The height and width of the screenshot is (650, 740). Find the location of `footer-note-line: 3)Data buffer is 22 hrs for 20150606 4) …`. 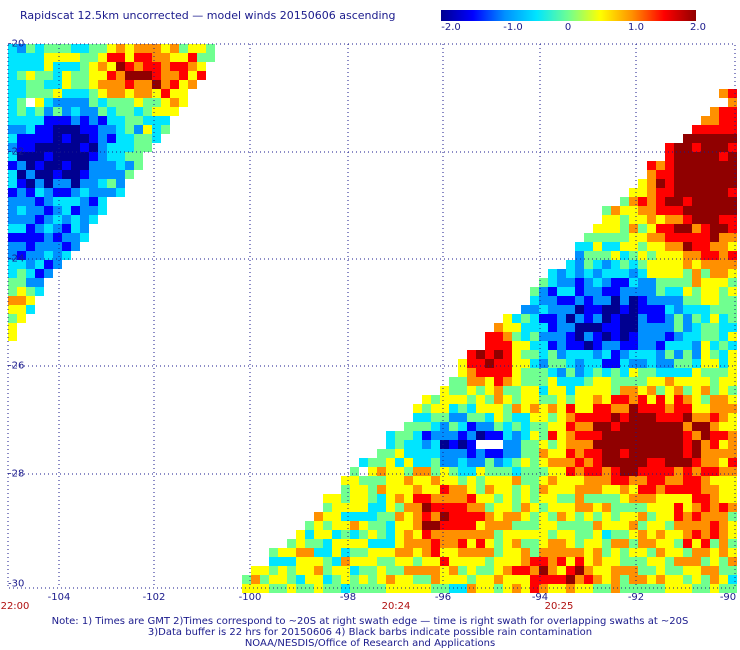

footer-note-line: 3)Data buffer is 22 hrs for 20150606 4) … is located at coordinates (370, 632).